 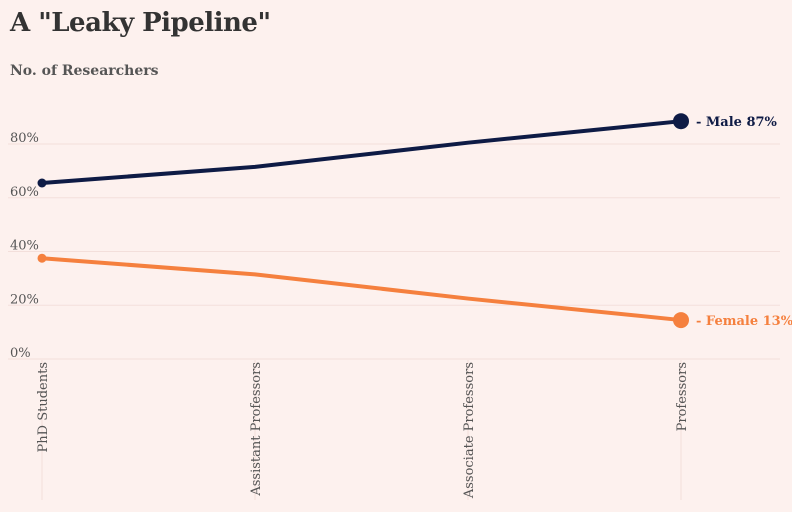 I want to click on chart-title: A "Leaky Pipeline", so click(x=140, y=23).